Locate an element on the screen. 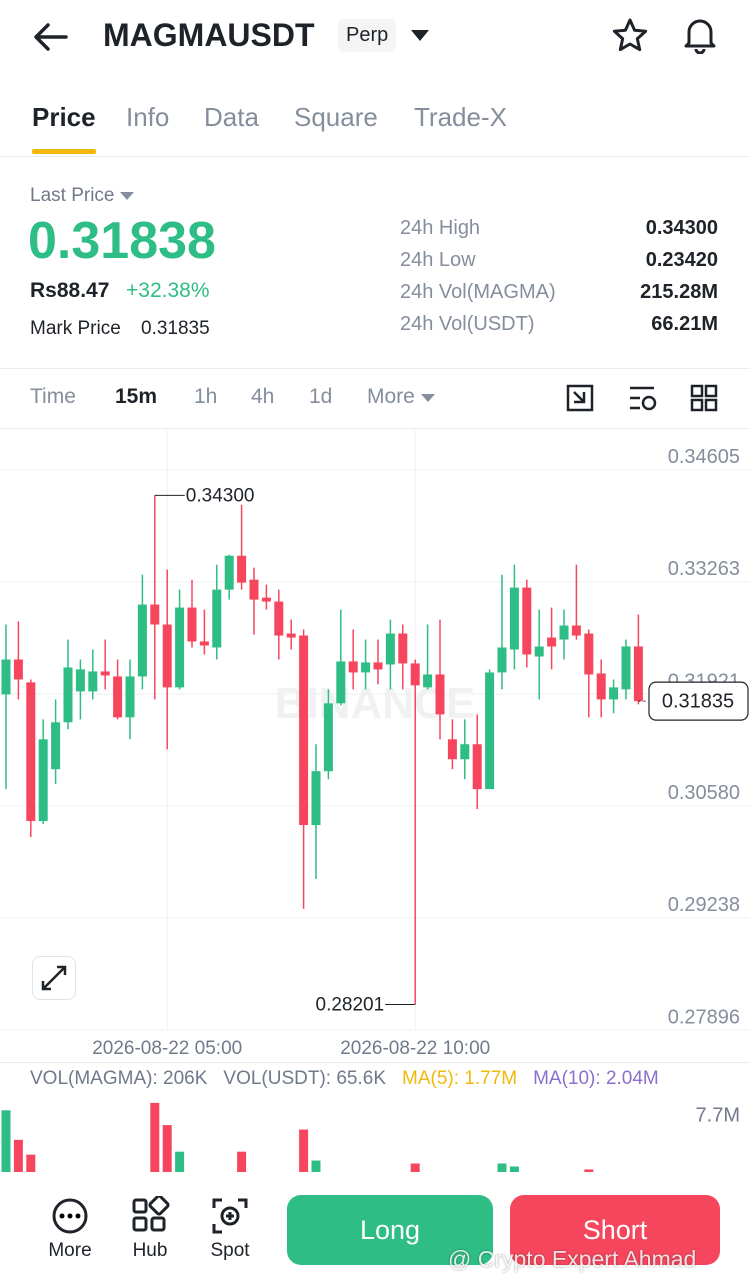 Image resolution: width=750 pixels, height=1286 pixels. last-price-tag is located at coordinates (698, 701).